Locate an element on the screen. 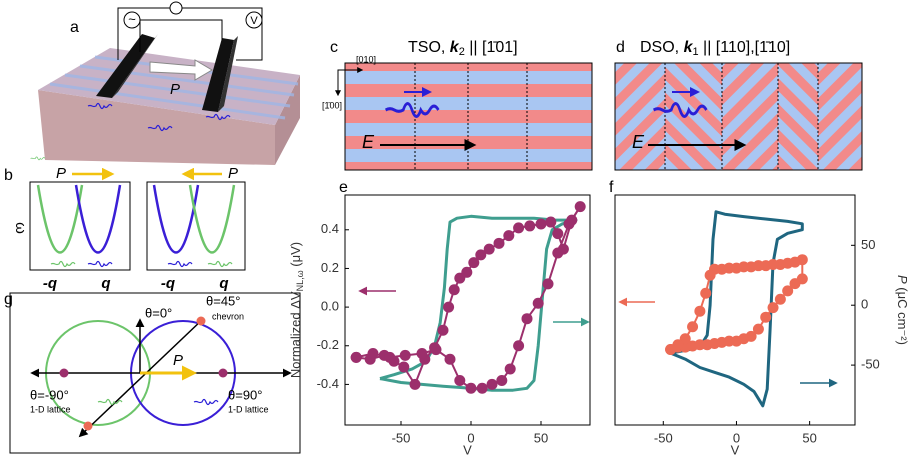 The width and height of the screenshot is (919, 457). axis-label: [1̄00] is located at coordinates (332, 105).